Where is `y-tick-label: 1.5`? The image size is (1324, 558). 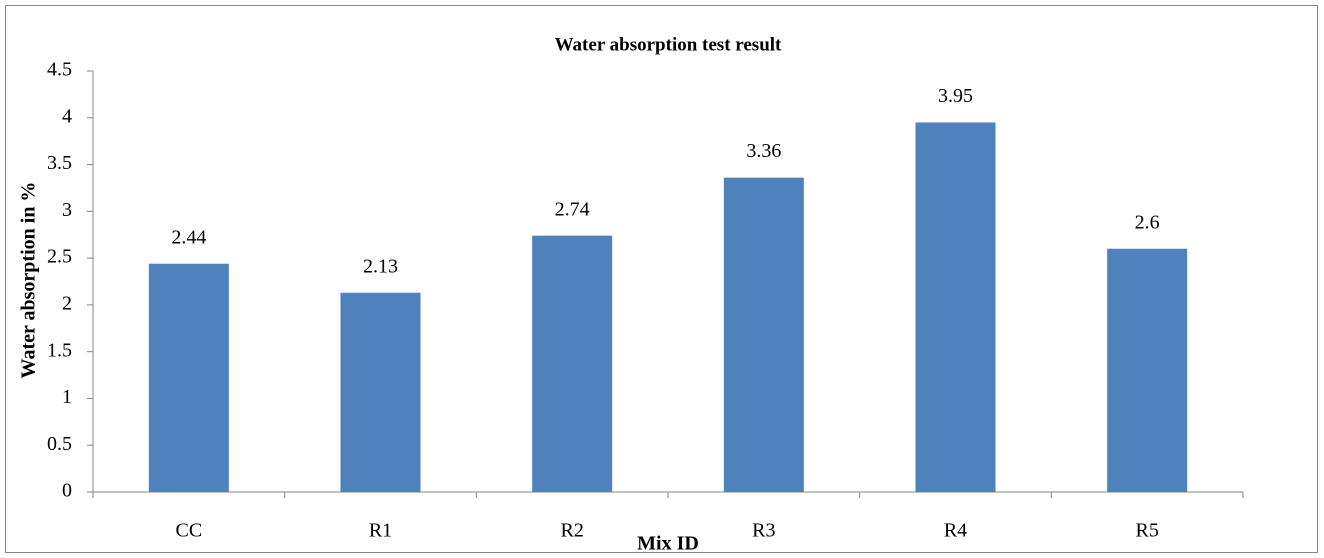
y-tick-label: 1.5 is located at coordinates (59, 350).